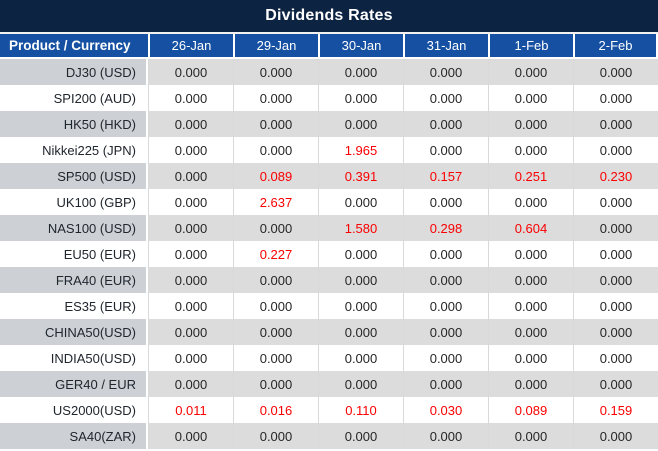 The width and height of the screenshot is (658, 451). I want to click on column-header-date: 26-Jan, so click(190, 46).